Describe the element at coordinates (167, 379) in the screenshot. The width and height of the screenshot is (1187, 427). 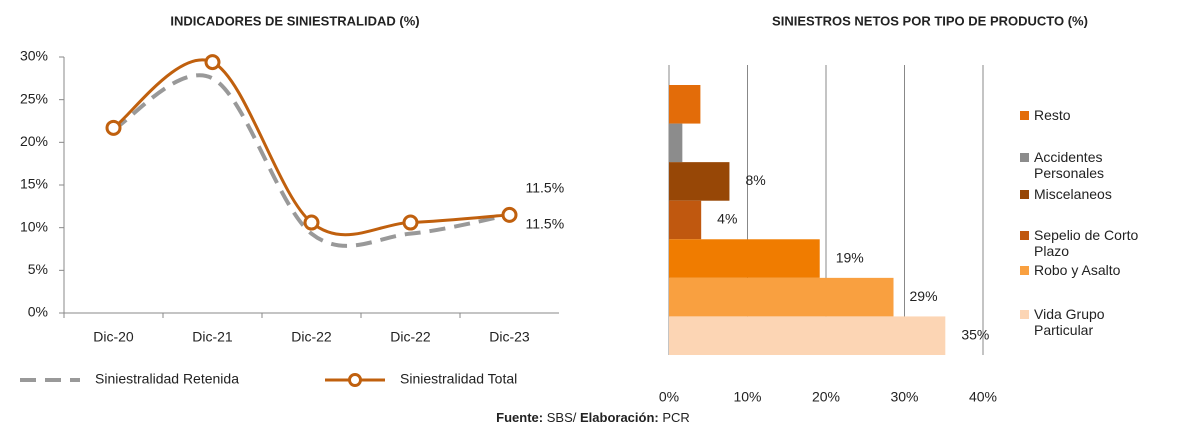
I see `legend-label: Siniestralidad Retenida` at that location.